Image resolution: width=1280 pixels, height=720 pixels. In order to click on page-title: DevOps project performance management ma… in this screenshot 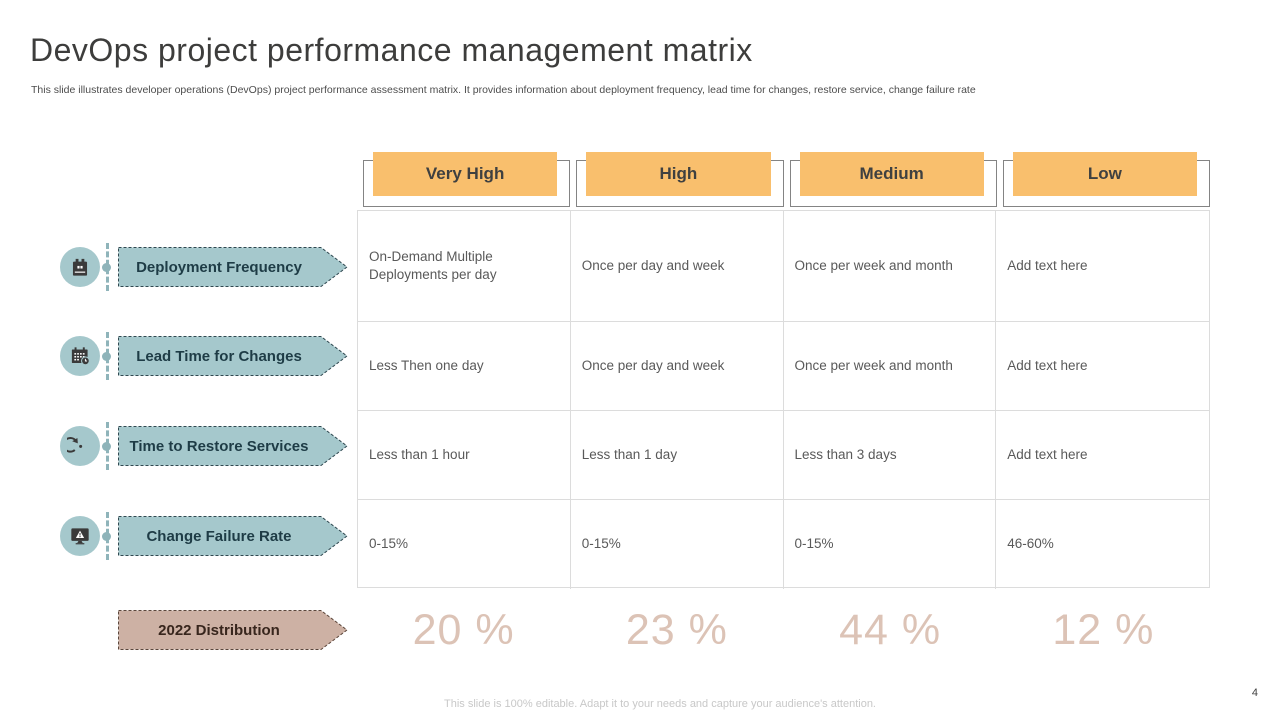, I will do `click(391, 50)`.